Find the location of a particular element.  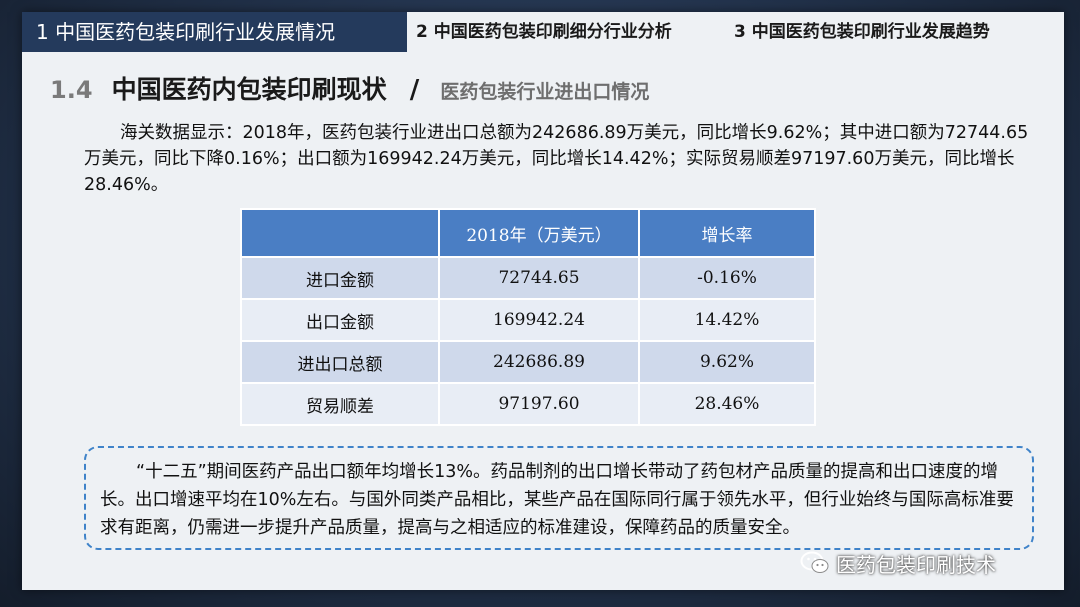

table-row: 贸易顺差 97197.60 28.46% is located at coordinates (528, 404).